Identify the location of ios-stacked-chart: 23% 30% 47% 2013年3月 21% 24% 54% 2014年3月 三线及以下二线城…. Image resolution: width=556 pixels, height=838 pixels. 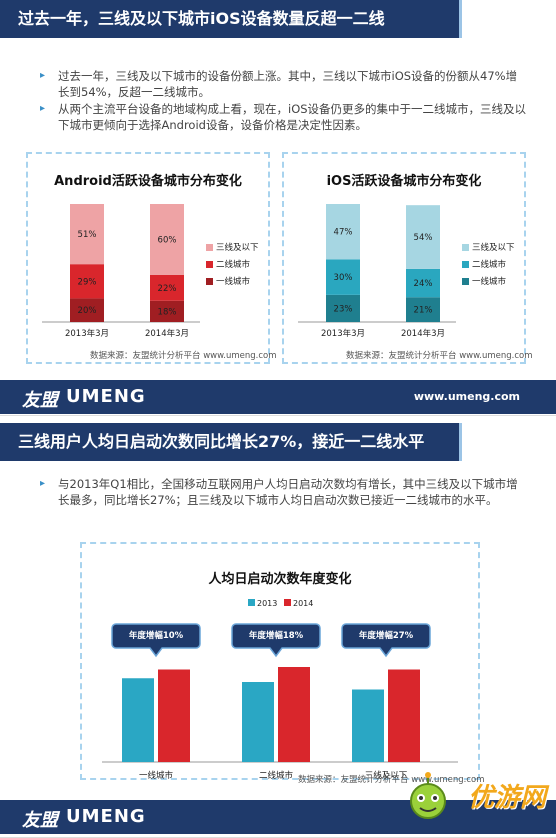
(406, 271).